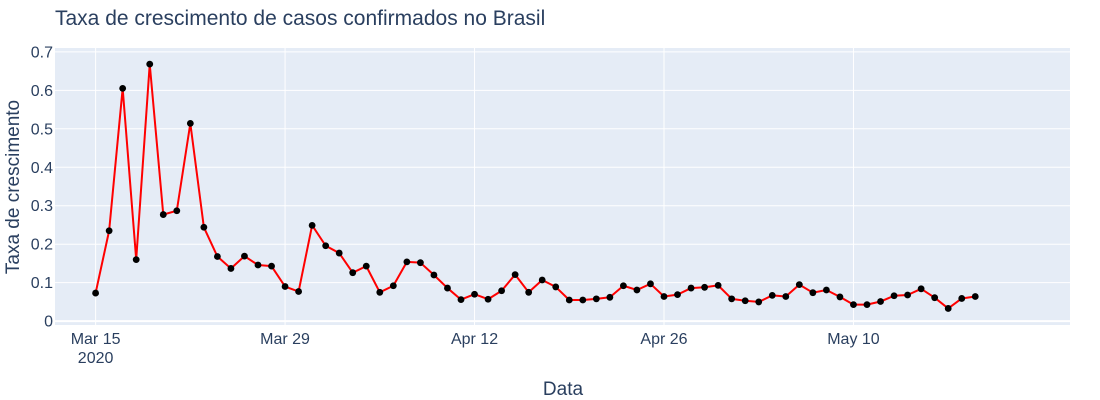  What do you see at coordinates (42, 91) in the screenshot?
I see `y-tick-label: 0.6` at bounding box center [42, 91].